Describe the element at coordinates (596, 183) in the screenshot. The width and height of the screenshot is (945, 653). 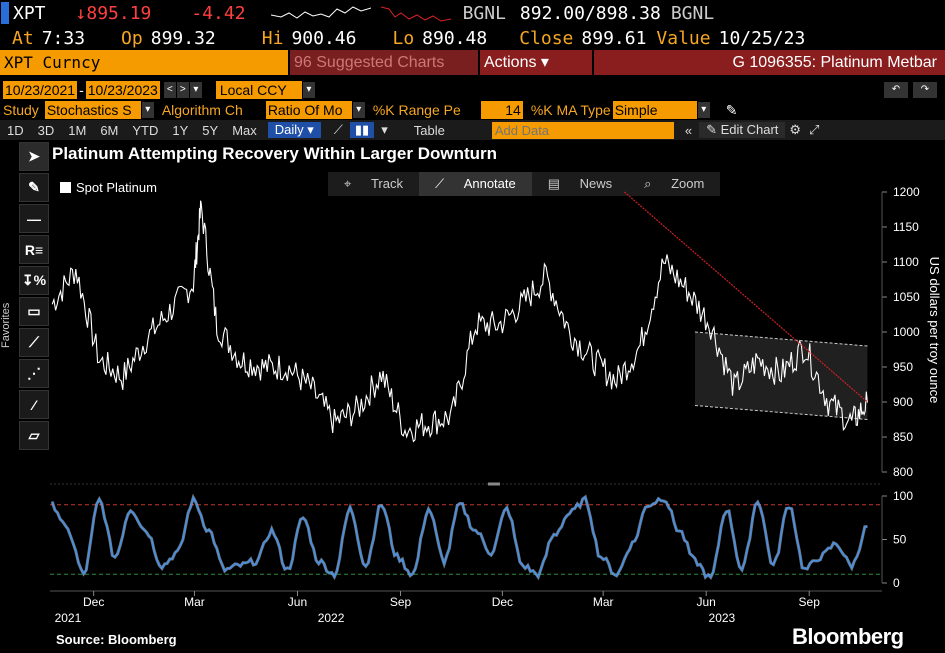
I see `news-label: News` at that location.